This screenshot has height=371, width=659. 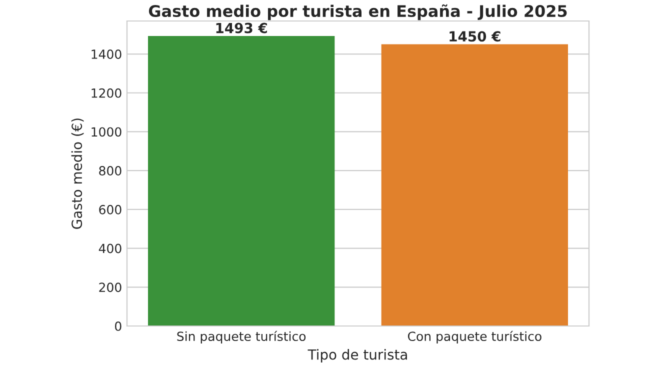 I want to click on y-tick-label: 800, so click(x=110, y=171).